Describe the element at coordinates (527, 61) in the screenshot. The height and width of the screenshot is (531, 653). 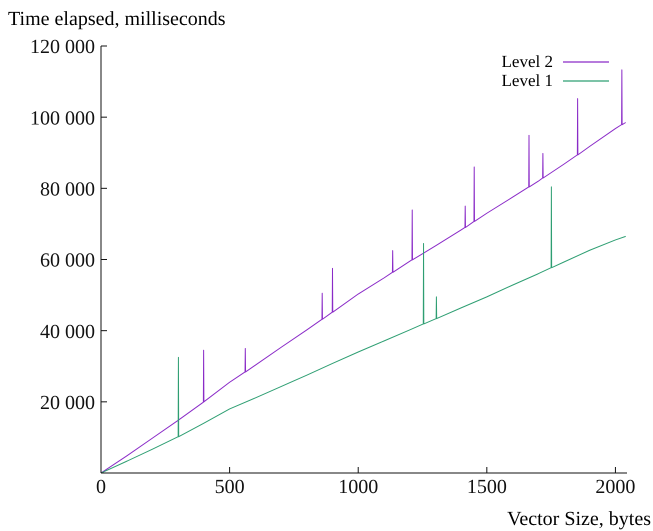
I see `legend-label: Level 2` at that location.